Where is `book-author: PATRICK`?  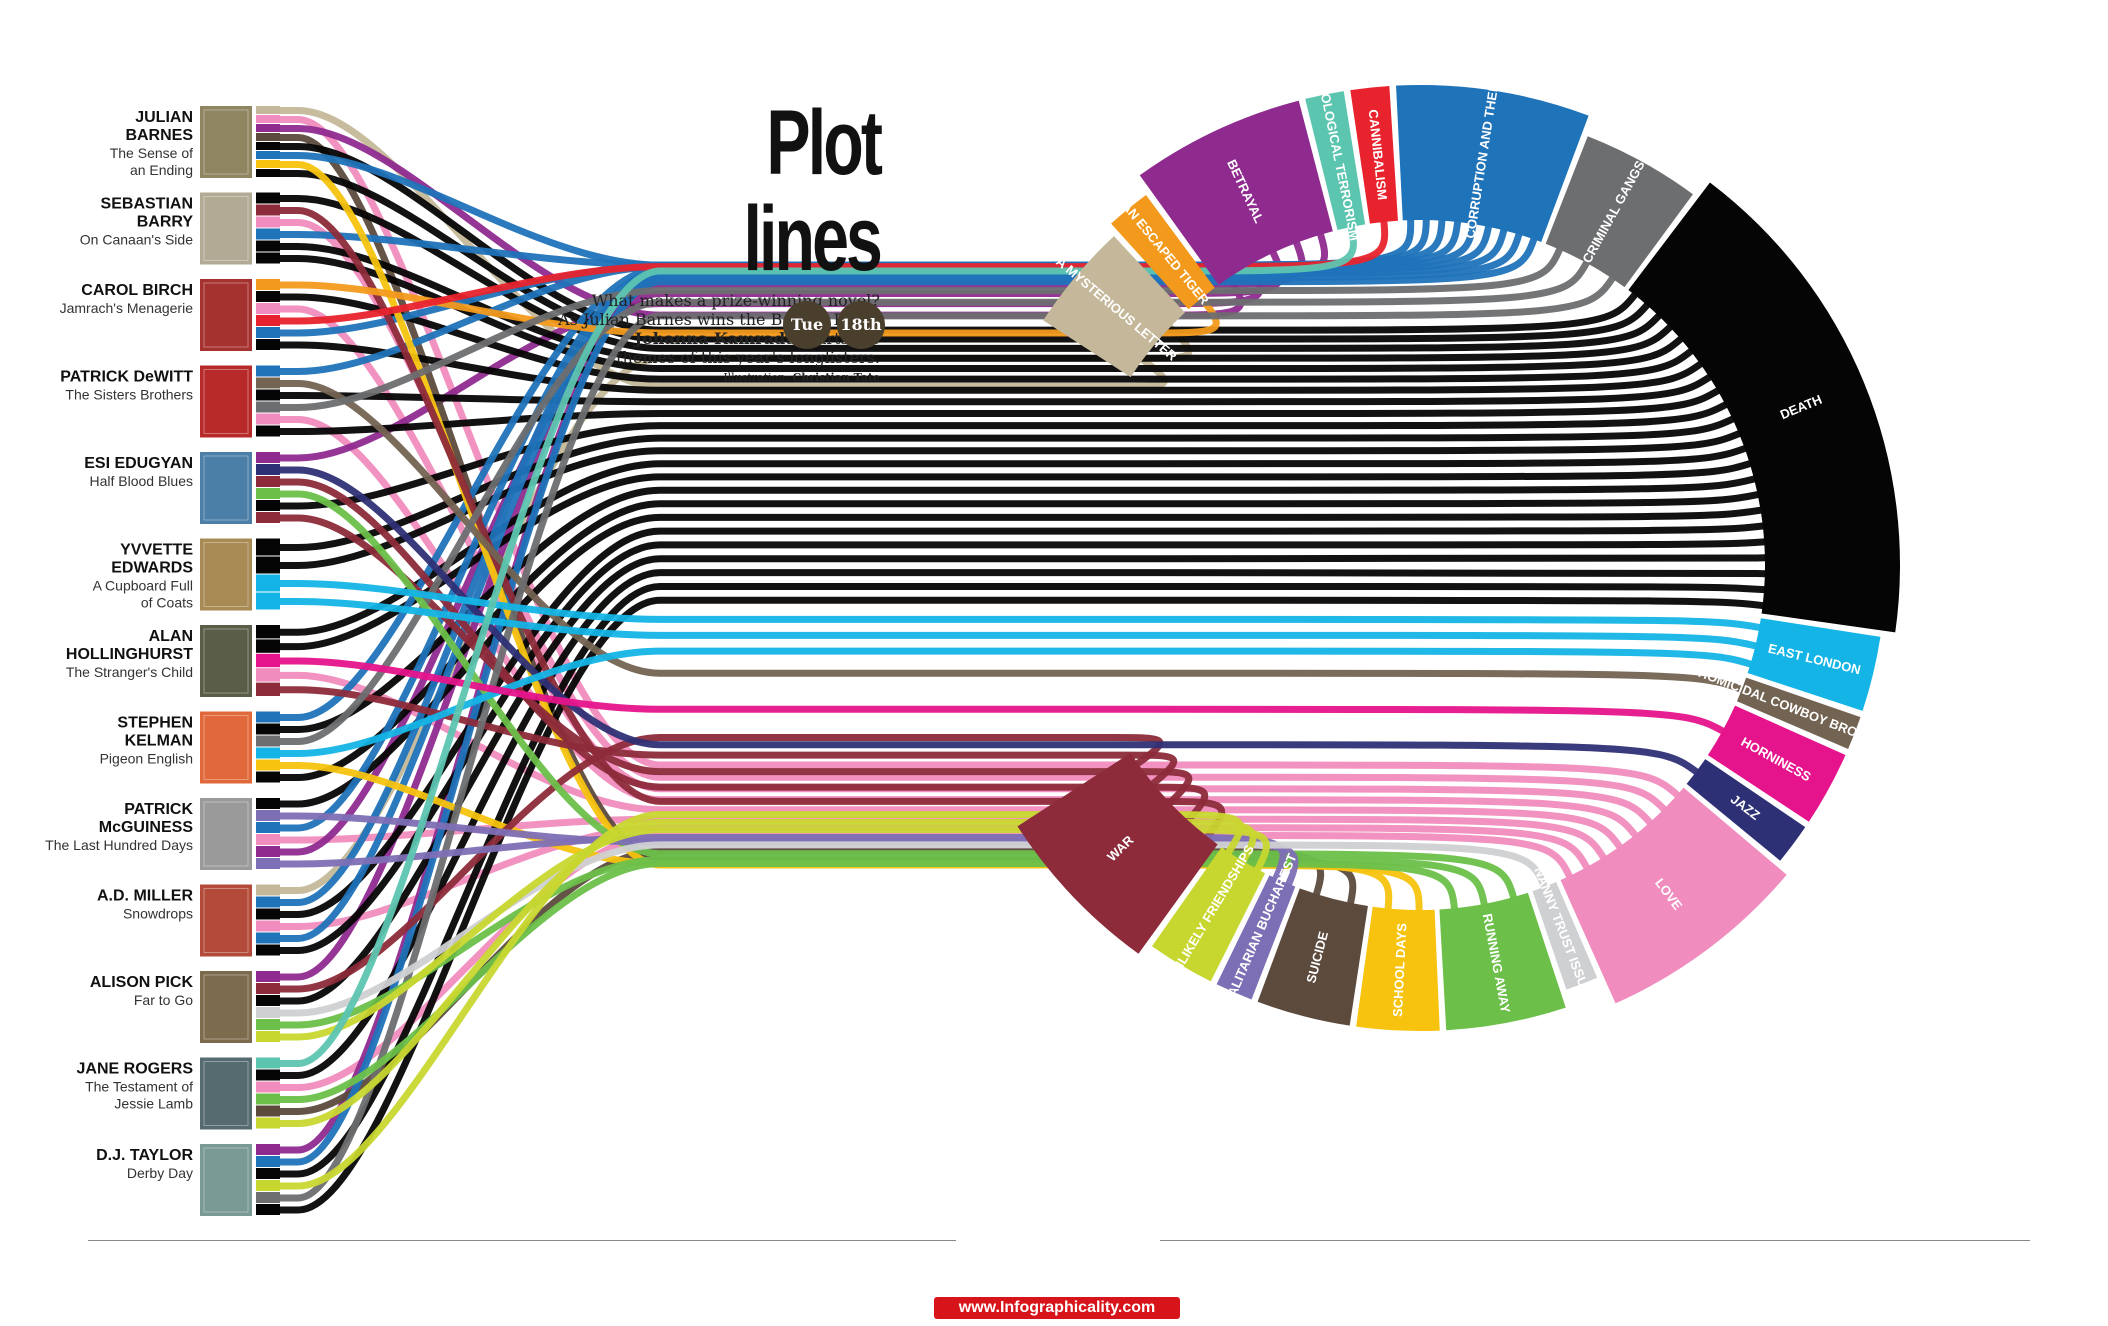
book-author: PATRICK is located at coordinates (158, 809).